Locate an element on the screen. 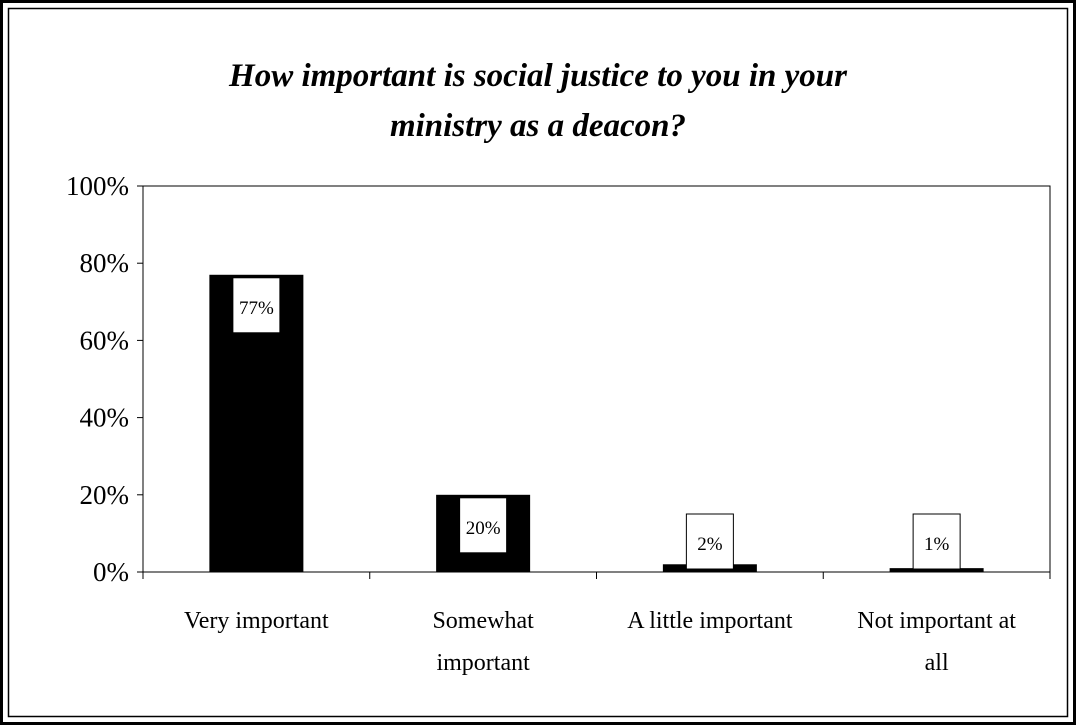 The width and height of the screenshot is (1076, 725). category-label: Somewhat is located at coordinates (483, 621).